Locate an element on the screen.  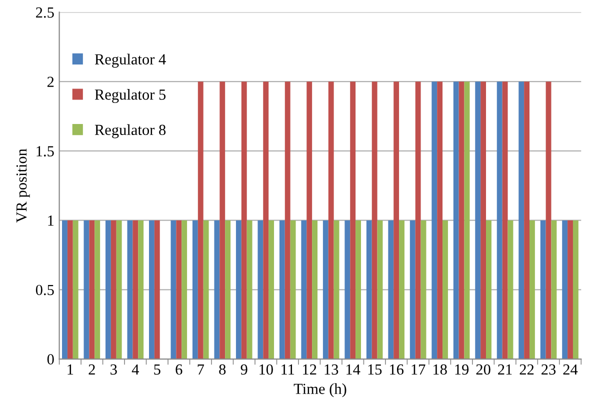
x-axis-title: Time (h) is located at coordinates (320, 390).